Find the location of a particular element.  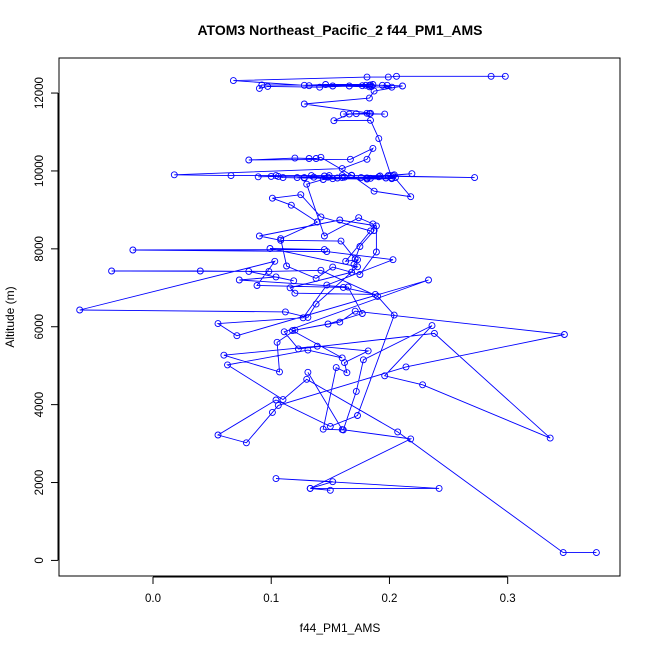

x-tick-label: 0.1 is located at coordinates (271, 599).